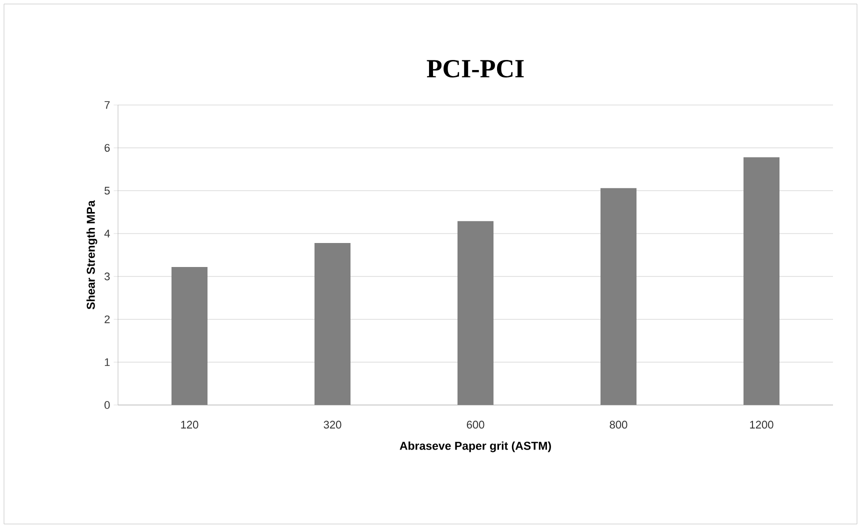 The image size is (861, 529). What do you see at coordinates (475, 424) in the screenshot?
I see `x-tick-label: 600` at bounding box center [475, 424].